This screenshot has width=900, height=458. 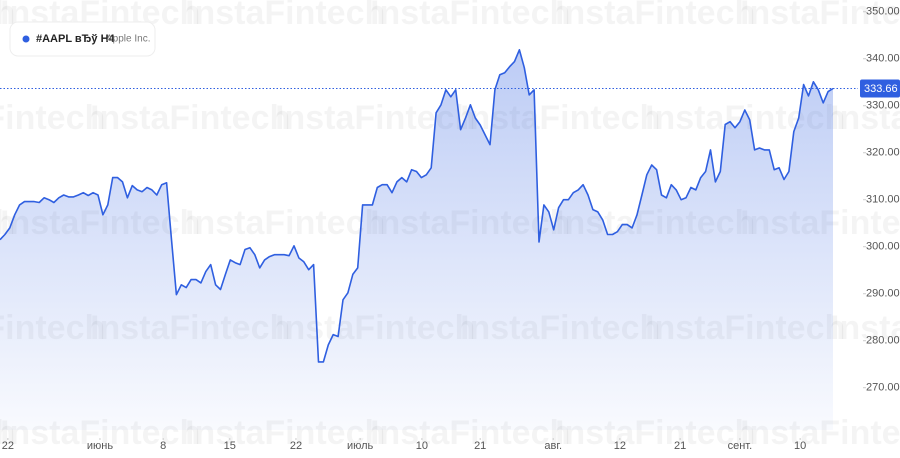 I want to click on x-tick-label: 12, so click(x=620, y=446).